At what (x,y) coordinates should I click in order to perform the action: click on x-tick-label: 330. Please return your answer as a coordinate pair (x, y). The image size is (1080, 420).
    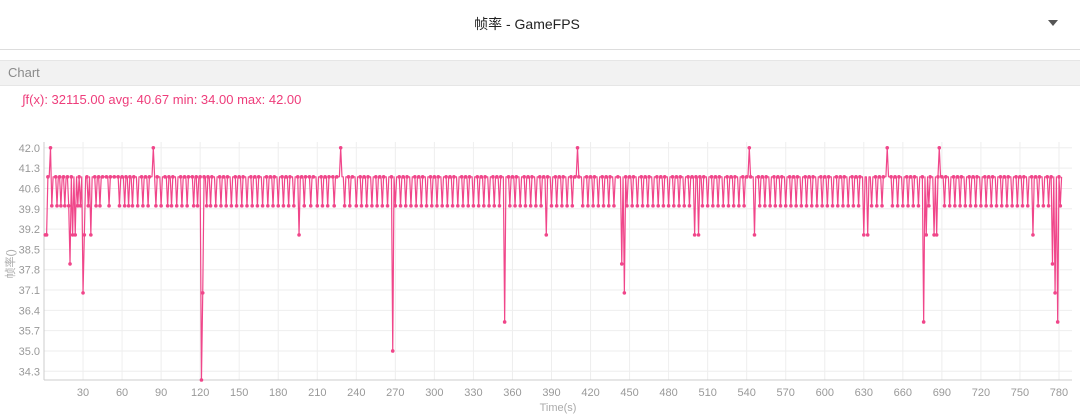
    Looking at the image, I should click on (473, 393).